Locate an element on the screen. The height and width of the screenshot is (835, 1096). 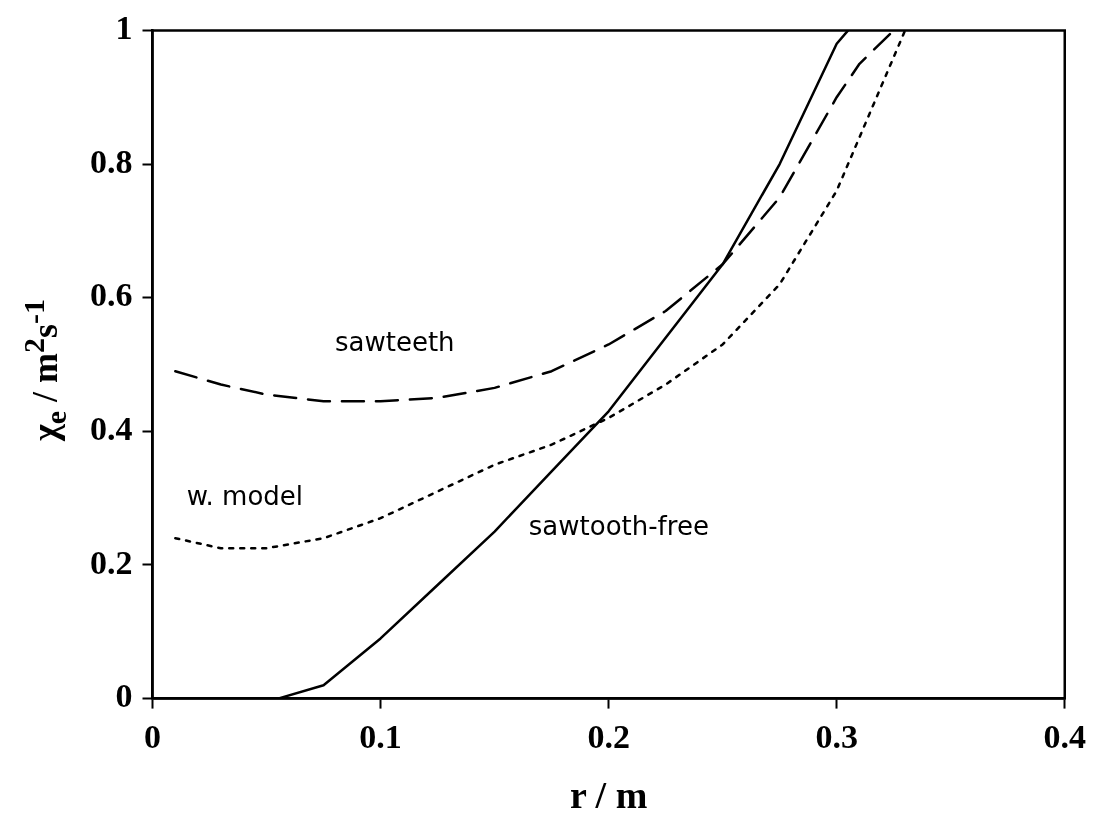
y-tick-label: 0.6 is located at coordinates (111, 295).